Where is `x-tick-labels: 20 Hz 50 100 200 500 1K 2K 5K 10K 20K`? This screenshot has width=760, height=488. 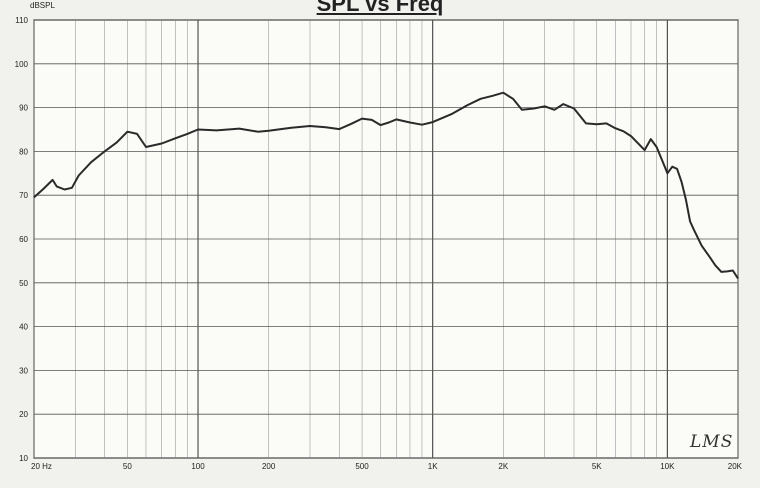 x-tick-labels: 20 Hz 50 100 200 500 1K 2K 5K 10K 20K is located at coordinates (387, 466).